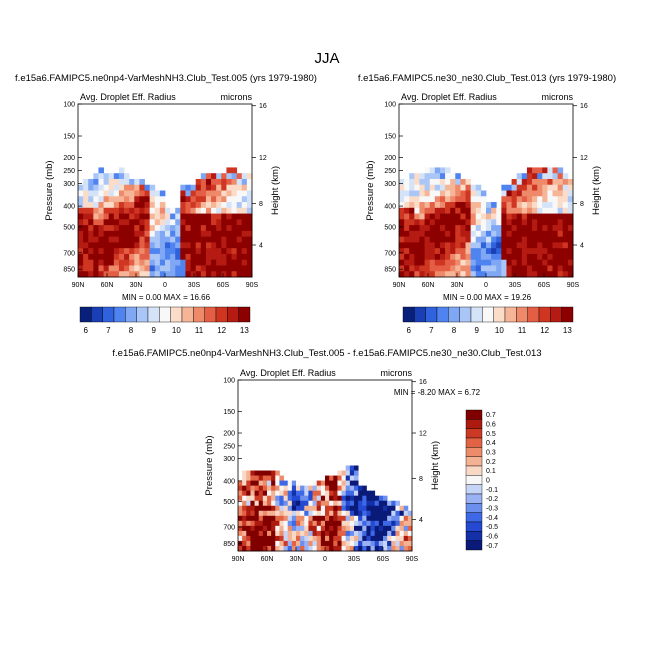  Describe the element at coordinates (437, 392) in the screenshot. I see `min-max-stats: MIN = -8.20 MAX = 6.72` at that location.